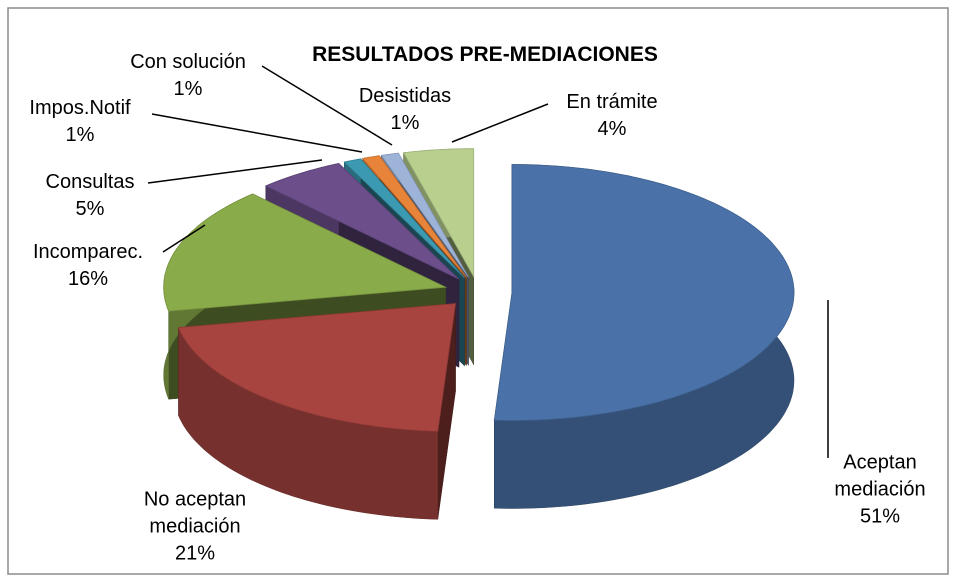 Image resolution: width=957 pixels, height=581 pixels. I want to click on data-label: Consultas 5%, so click(90, 196).